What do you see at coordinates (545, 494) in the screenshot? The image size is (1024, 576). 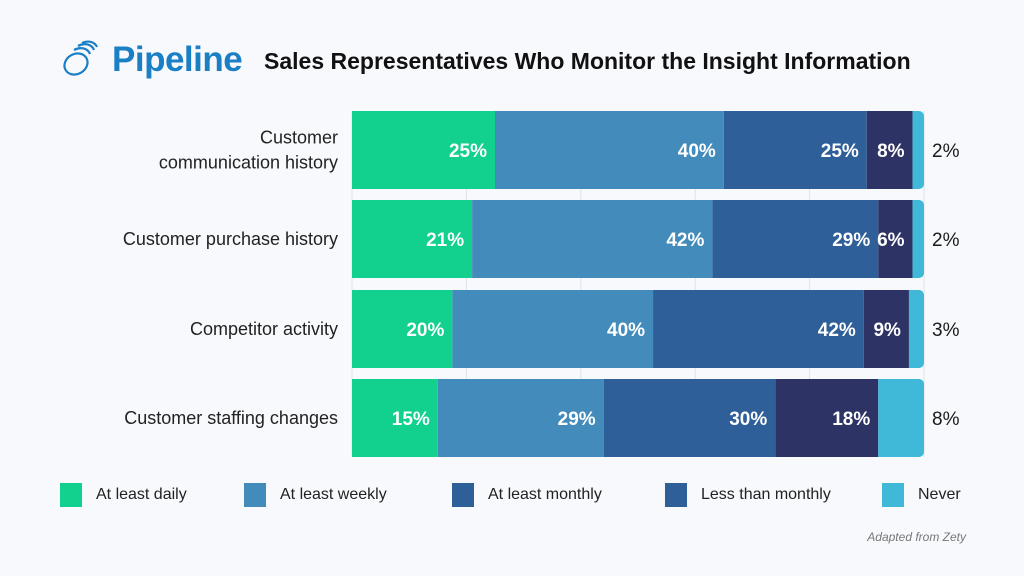 I see `legend-label: At least monthly` at bounding box center [545, 494].